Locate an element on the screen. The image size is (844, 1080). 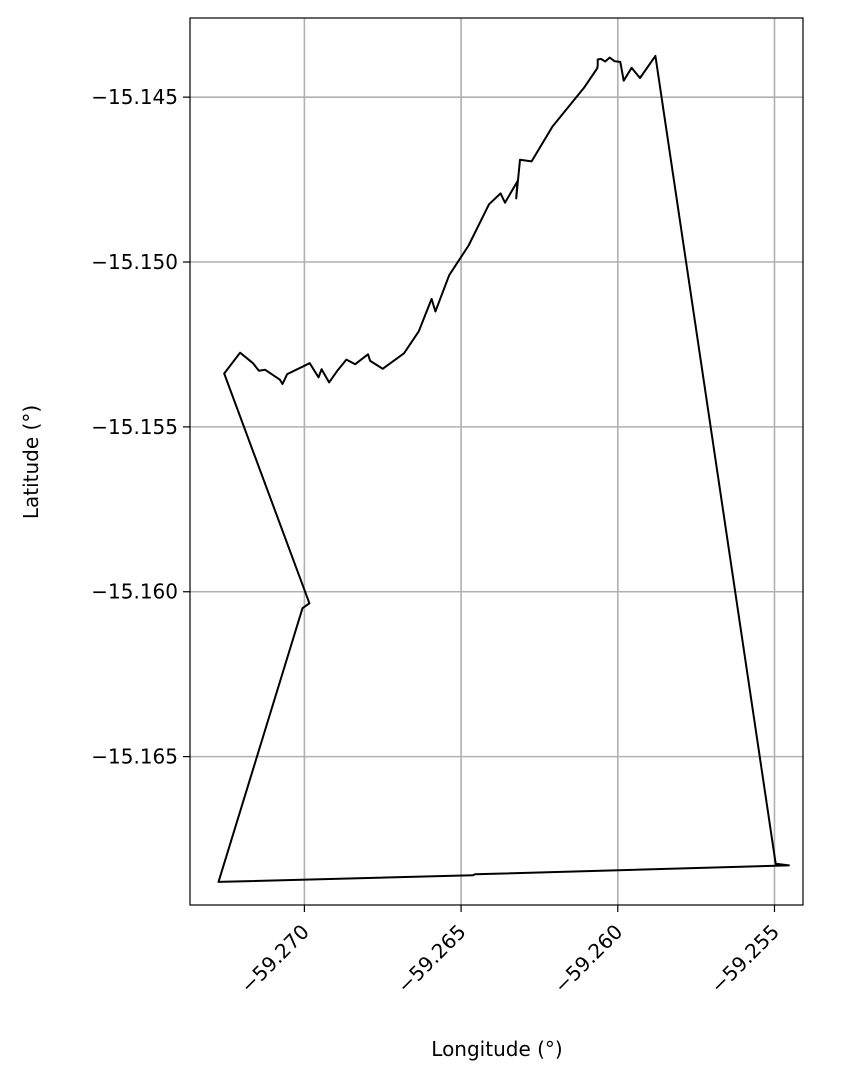
y-tick-label: −15.165 is located at coordinates (134, 757).